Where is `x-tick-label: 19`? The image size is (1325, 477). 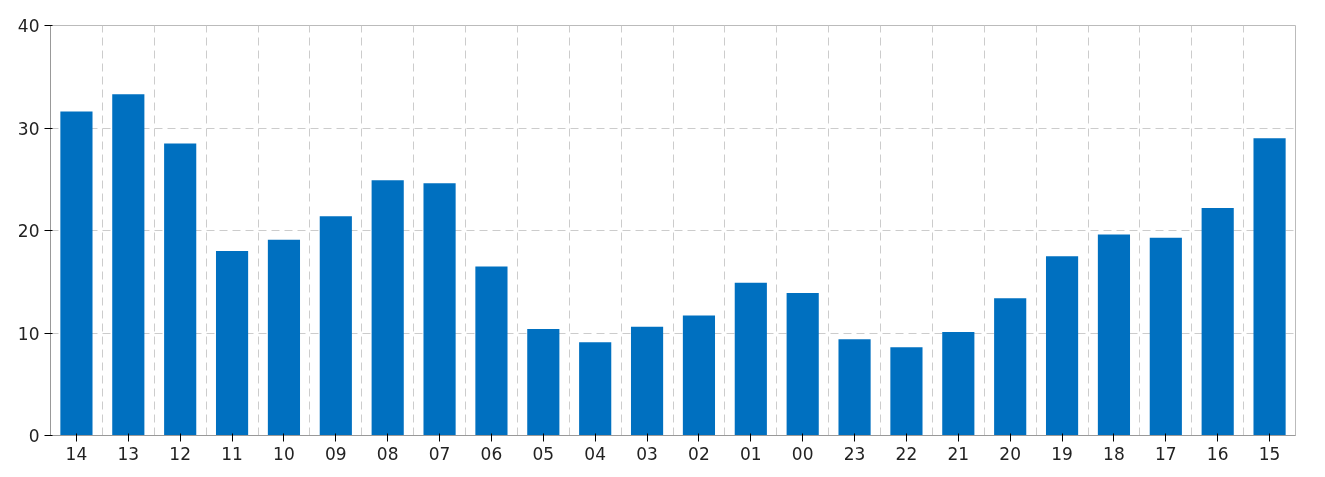
x-tick-label: 19 is located at coordinates (1062, 453).